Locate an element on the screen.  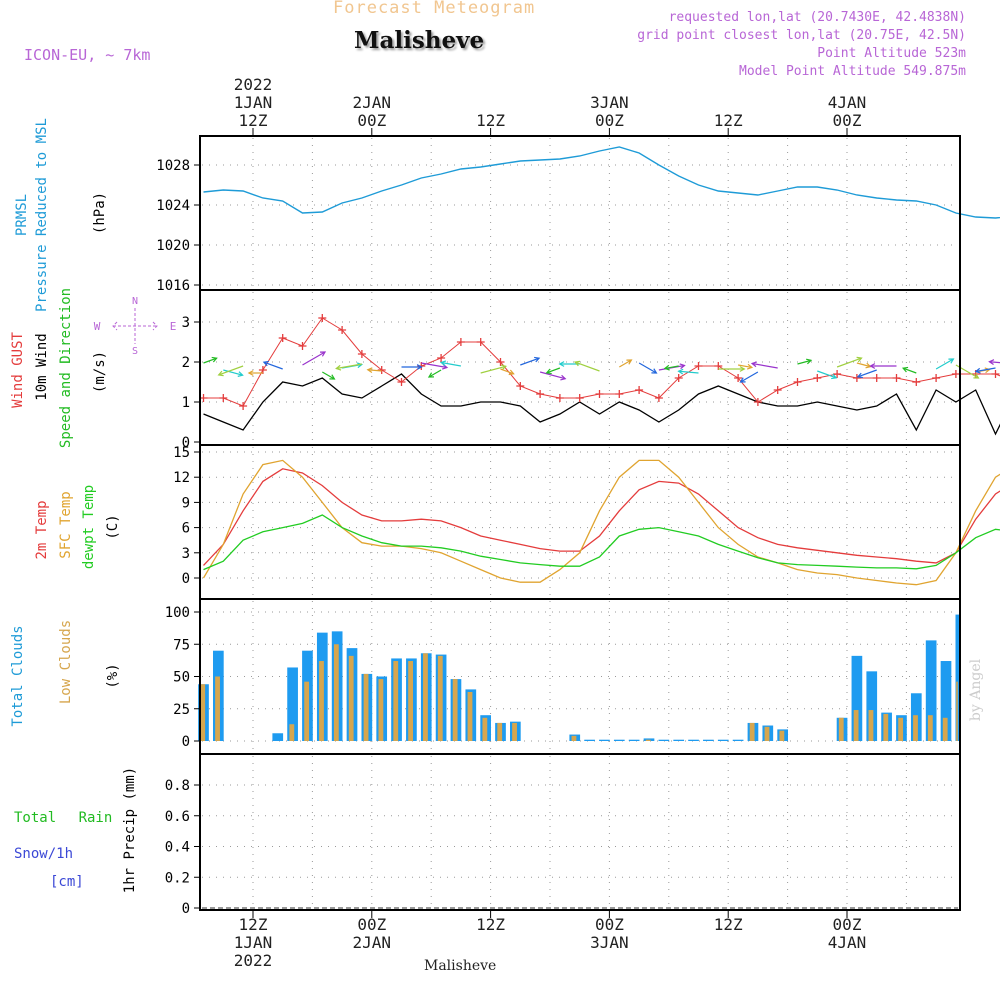
temp-2m-line is located at coordinates (601, 517).